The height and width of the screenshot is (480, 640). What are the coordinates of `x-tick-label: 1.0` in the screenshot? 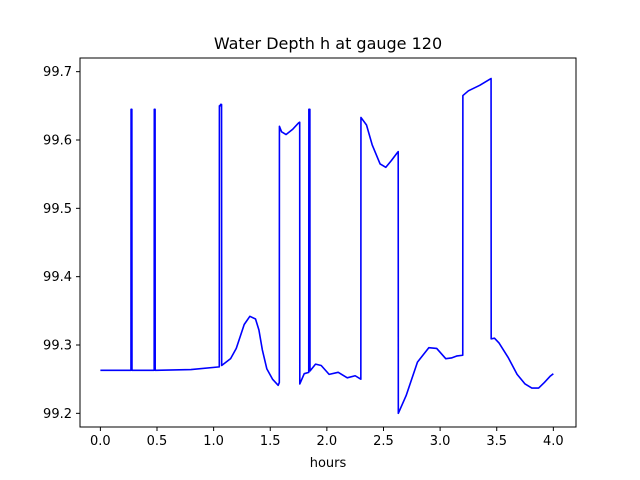 It's located at (213, 441).